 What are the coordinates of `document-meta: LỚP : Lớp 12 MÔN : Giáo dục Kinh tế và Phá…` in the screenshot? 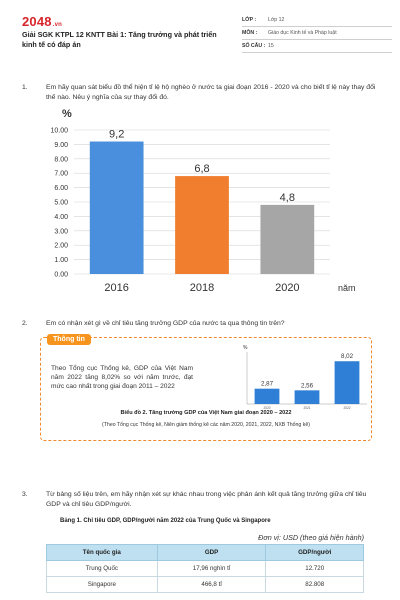 It's located at (317, 33).